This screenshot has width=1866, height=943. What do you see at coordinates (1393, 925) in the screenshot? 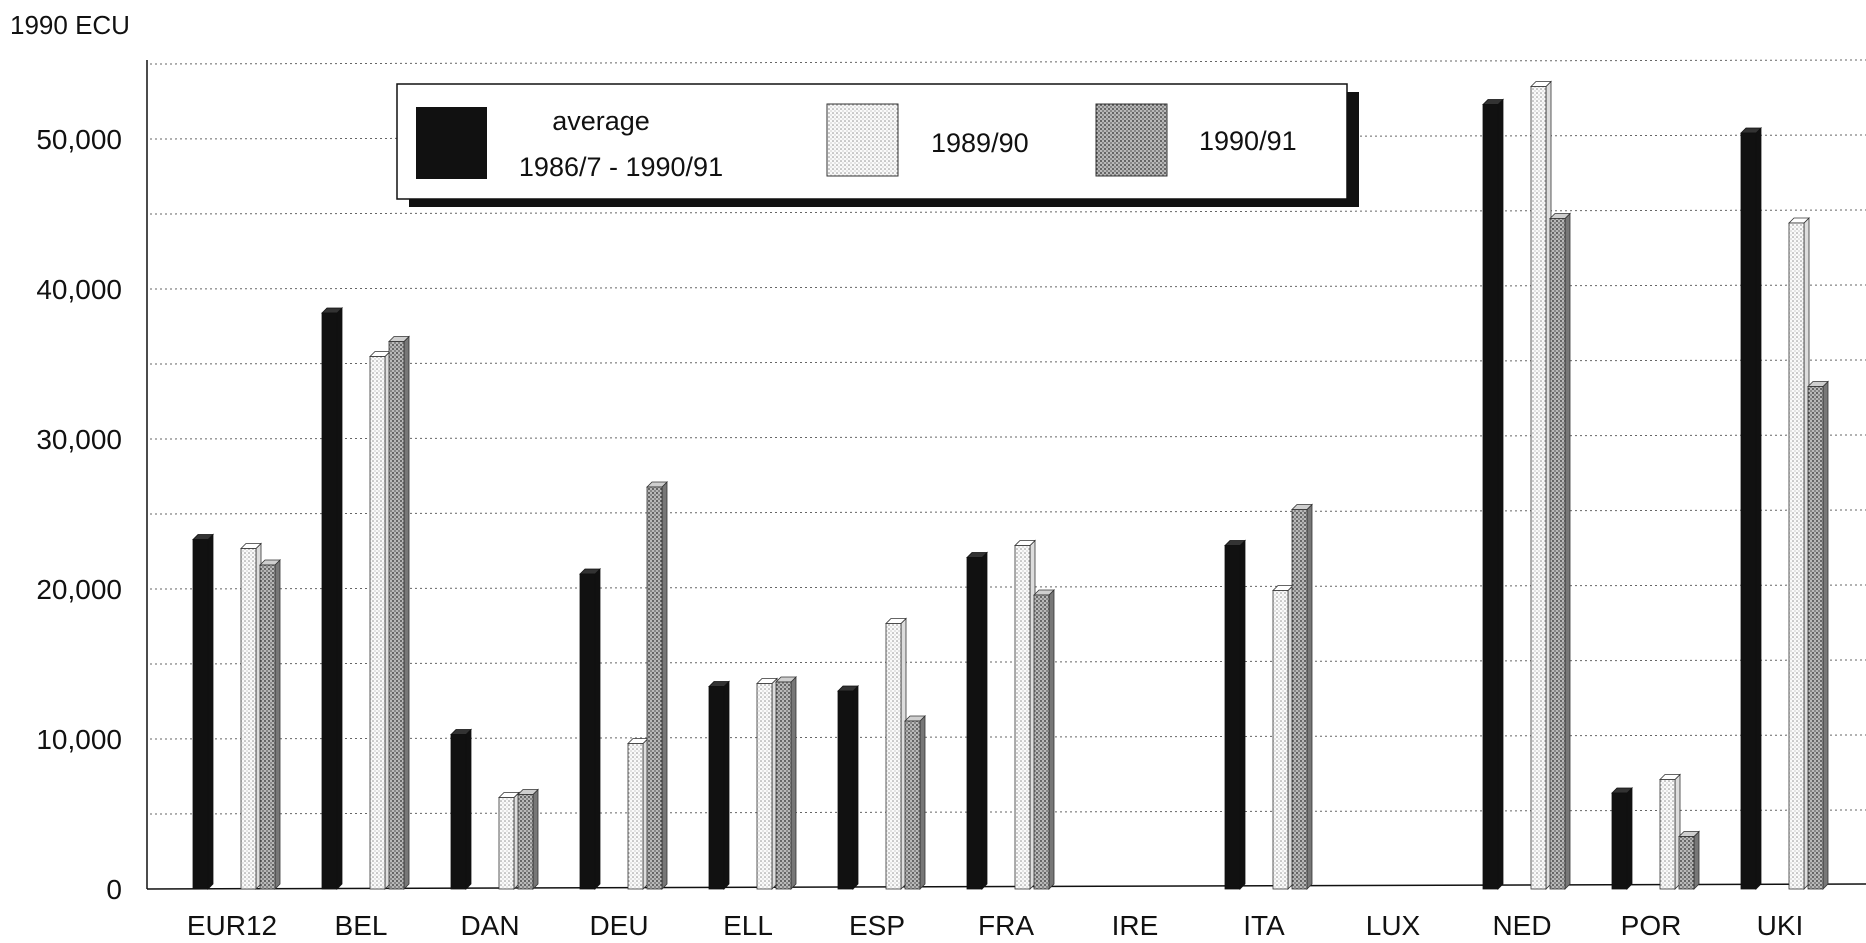
I see `x-category-label: LUX` at bounding box center [1393, 925].